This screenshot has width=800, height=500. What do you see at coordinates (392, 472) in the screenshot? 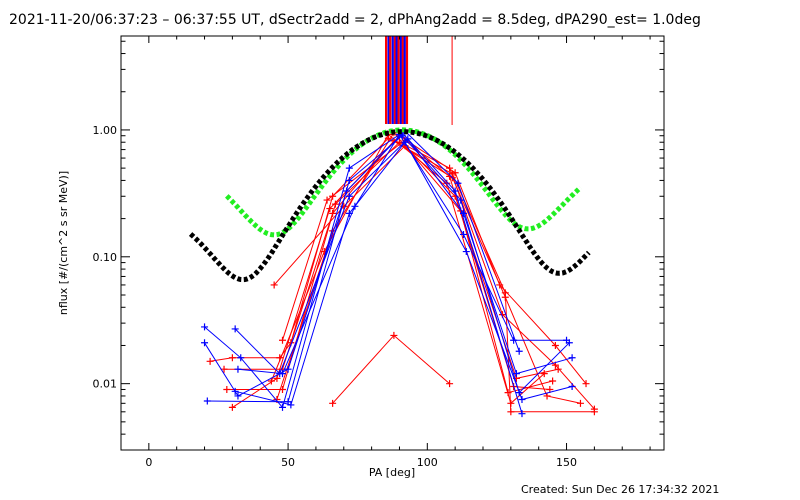
I see `x-axis-label: PA [deg]` at bounding box center [392, 472].